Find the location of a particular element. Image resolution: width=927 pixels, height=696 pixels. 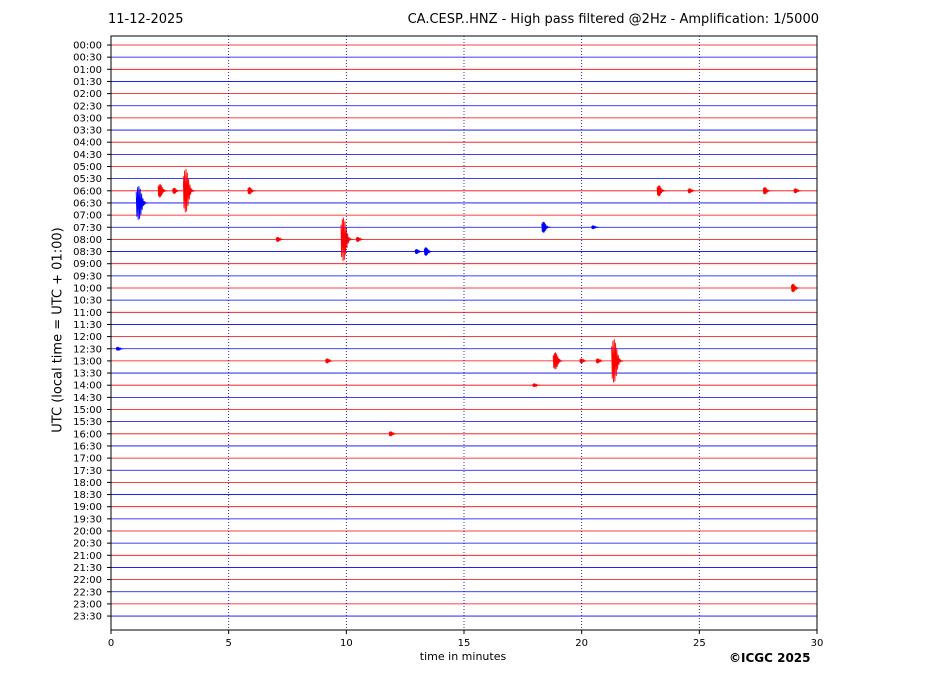

y-tick-label: 17:30 is located at coordinates (87, 471).